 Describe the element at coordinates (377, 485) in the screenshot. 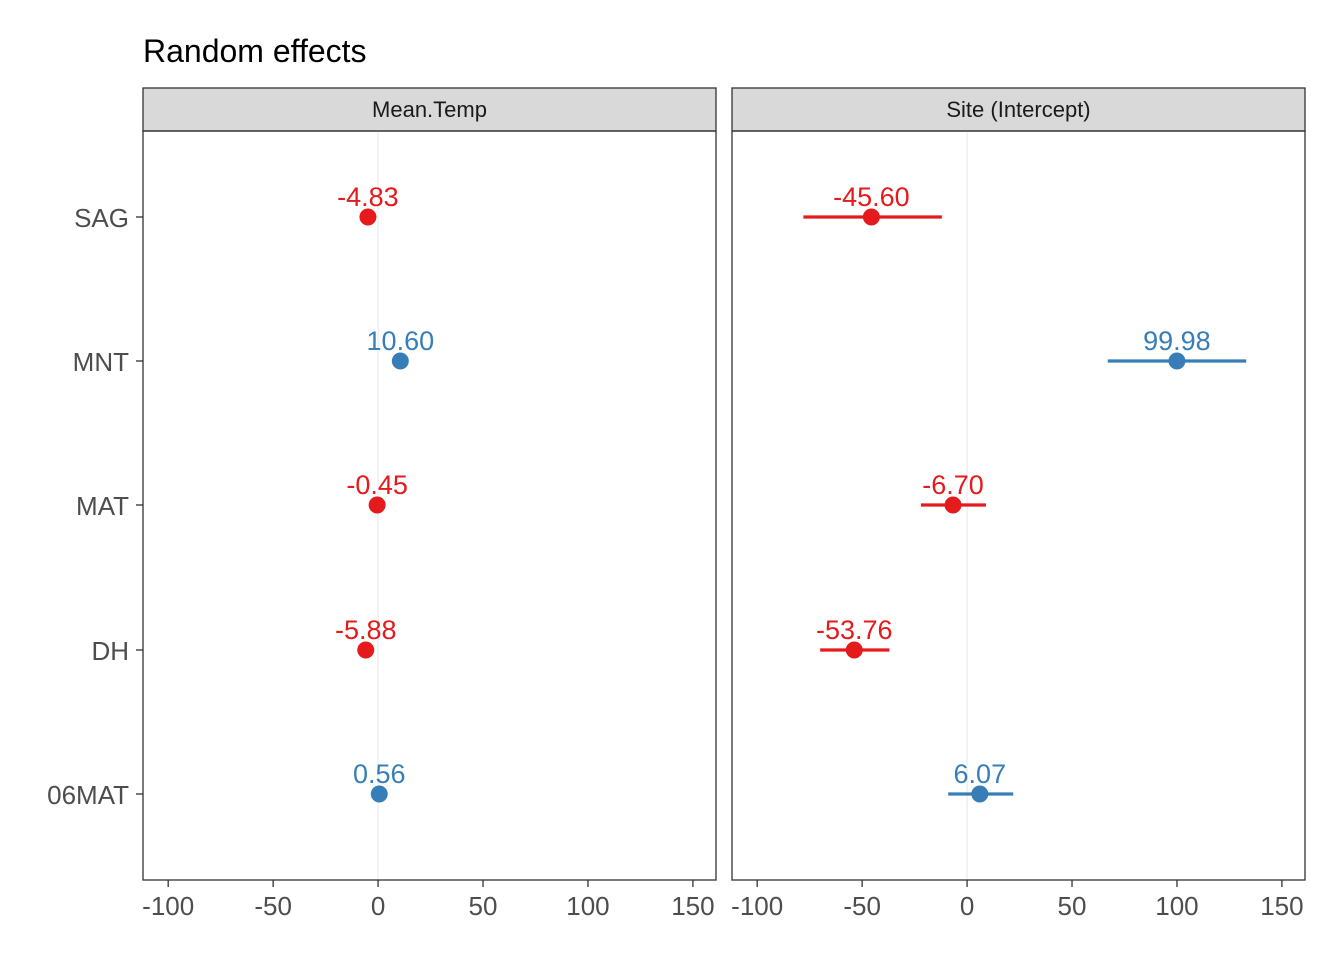

I see `value-label: -0.45` at that location.